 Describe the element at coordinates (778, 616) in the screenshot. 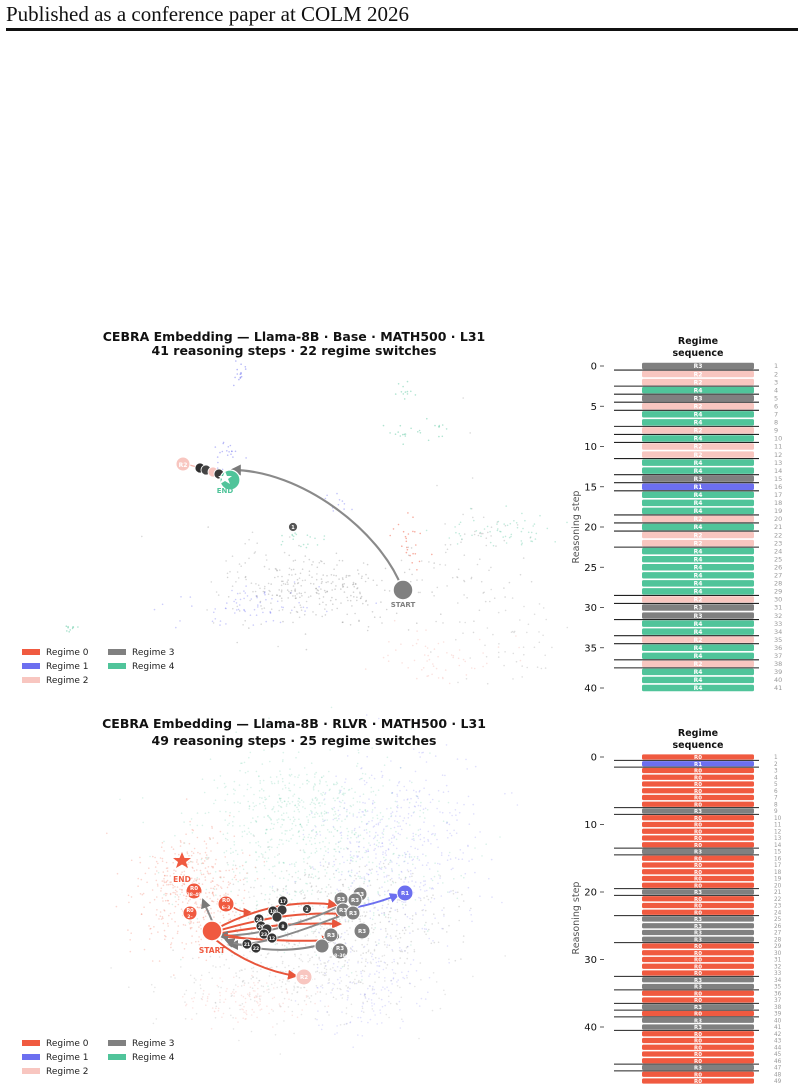

I see `step-number: 32` at that location.